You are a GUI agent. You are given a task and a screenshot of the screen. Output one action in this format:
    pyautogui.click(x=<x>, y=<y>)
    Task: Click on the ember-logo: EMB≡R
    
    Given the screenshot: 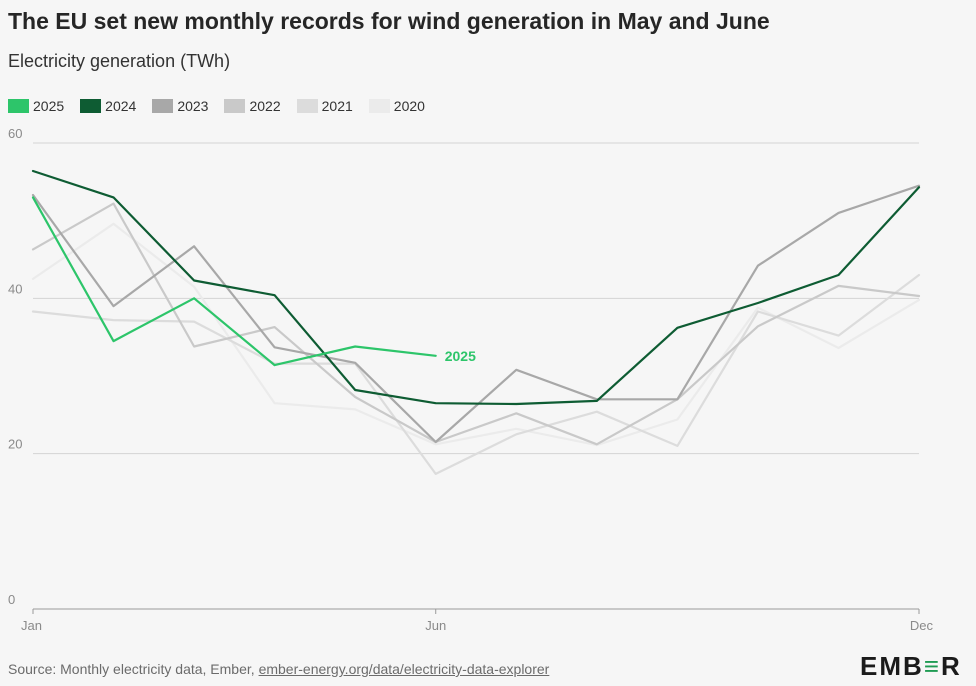 What is the action you would take?
    pyautogui.click(x=911, y=666)
    